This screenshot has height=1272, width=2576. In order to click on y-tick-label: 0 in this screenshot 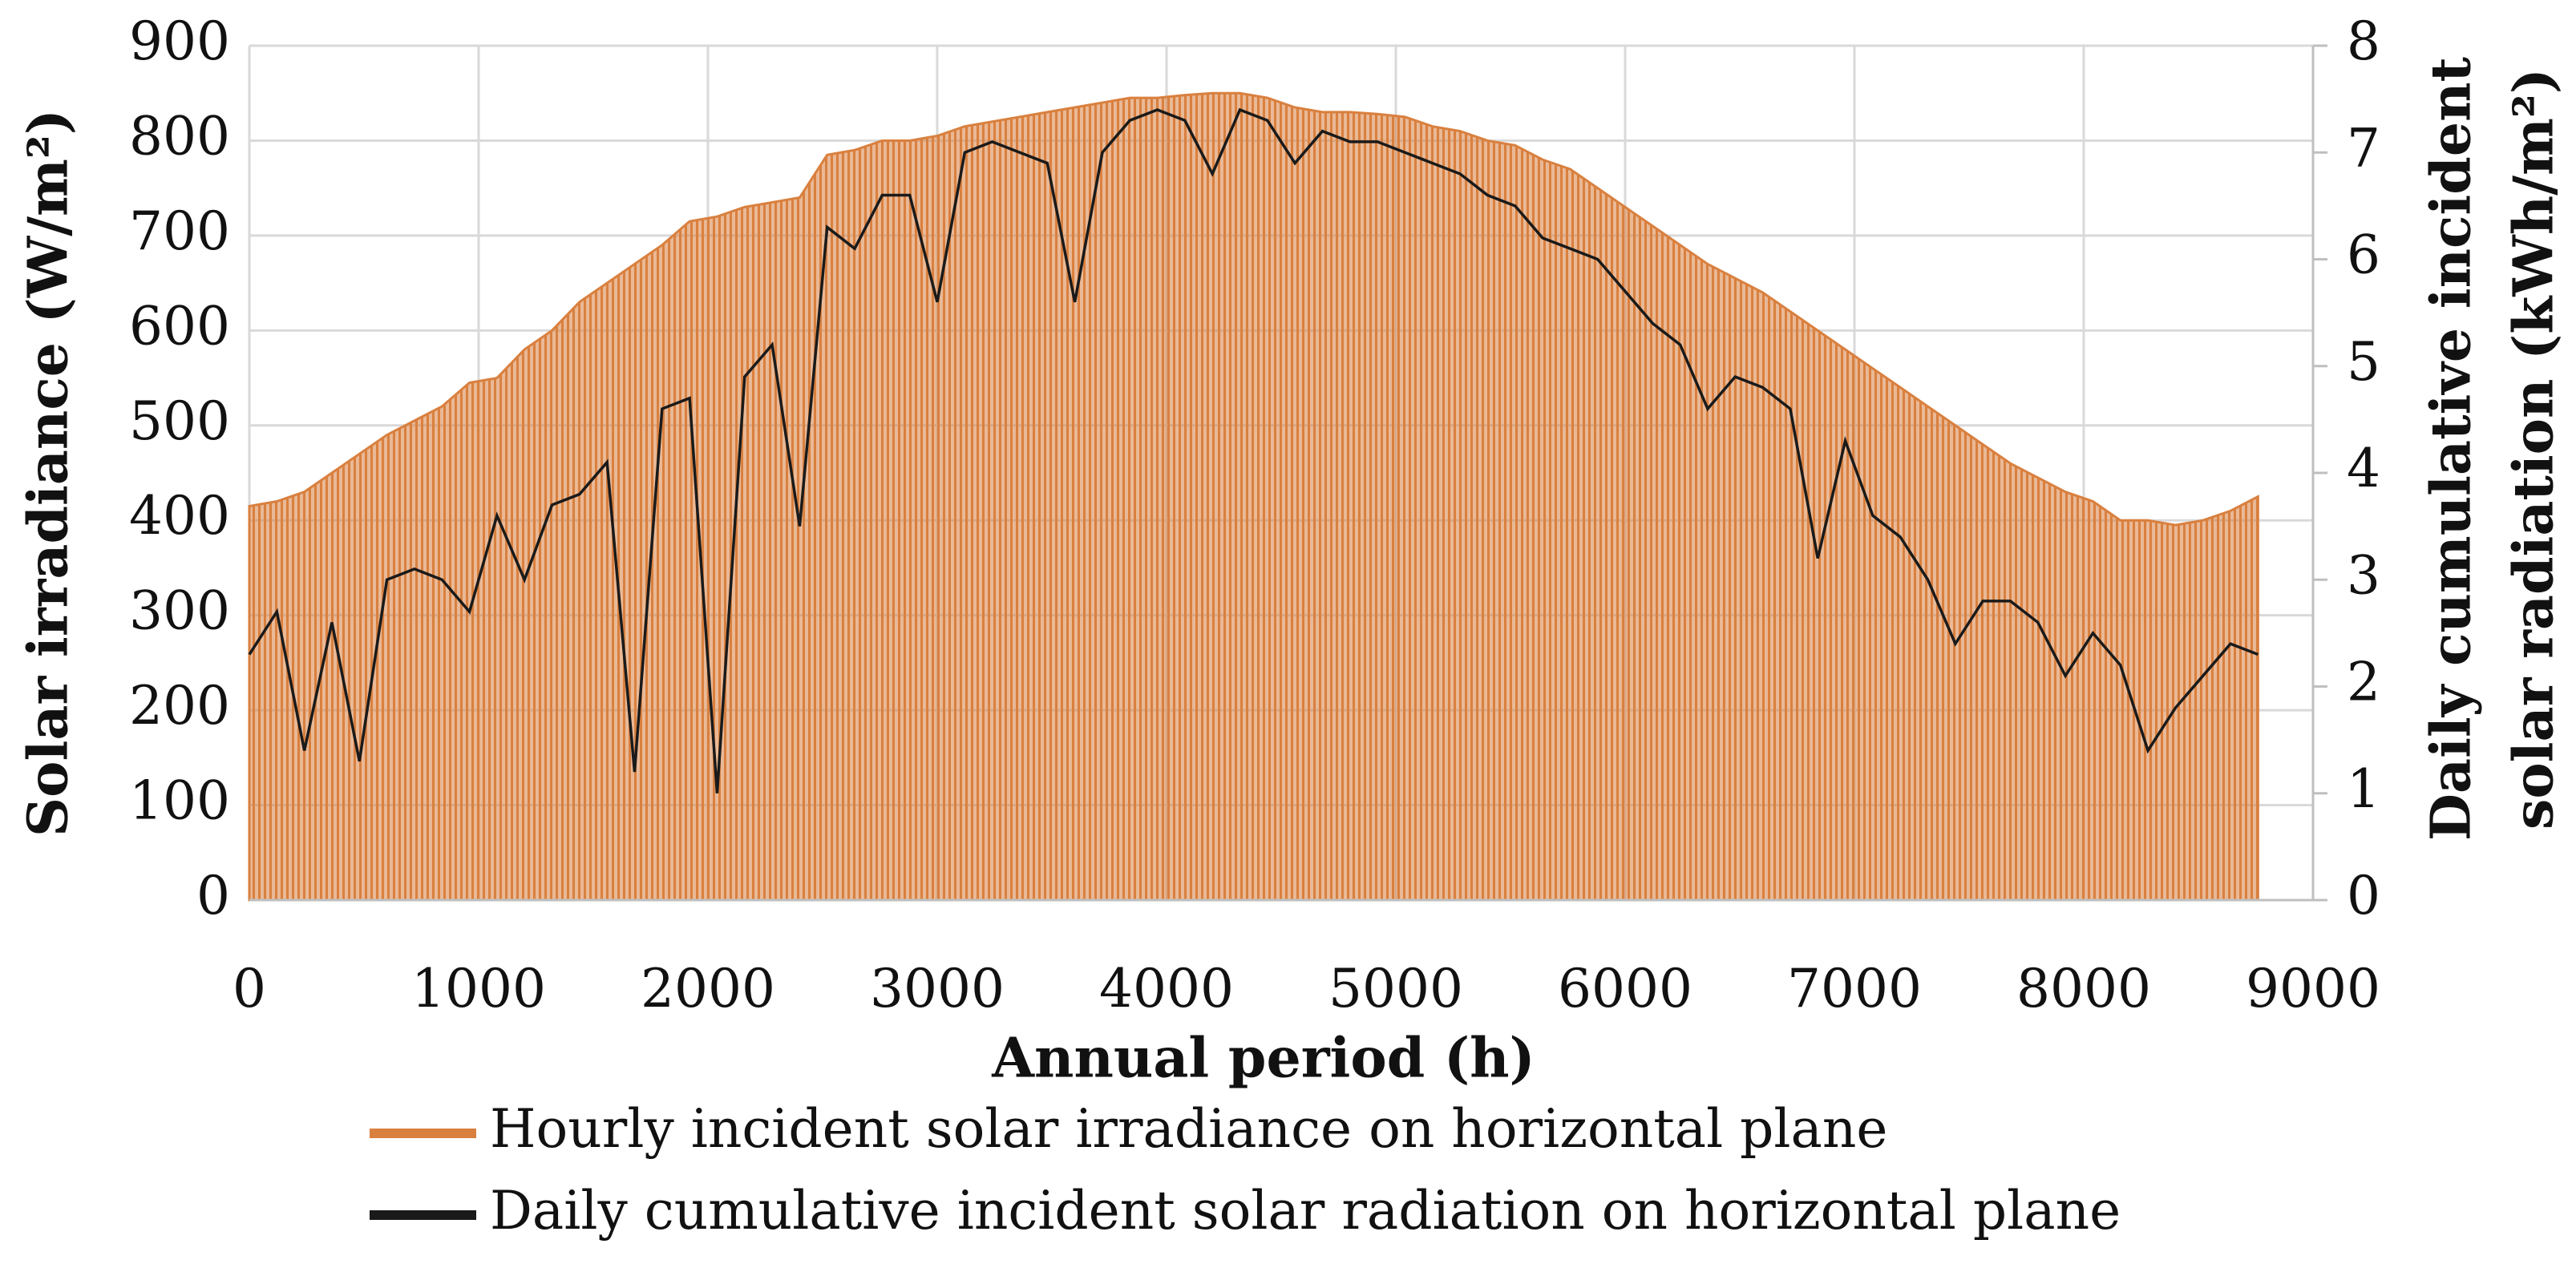, I will do `click(213, 896)`.